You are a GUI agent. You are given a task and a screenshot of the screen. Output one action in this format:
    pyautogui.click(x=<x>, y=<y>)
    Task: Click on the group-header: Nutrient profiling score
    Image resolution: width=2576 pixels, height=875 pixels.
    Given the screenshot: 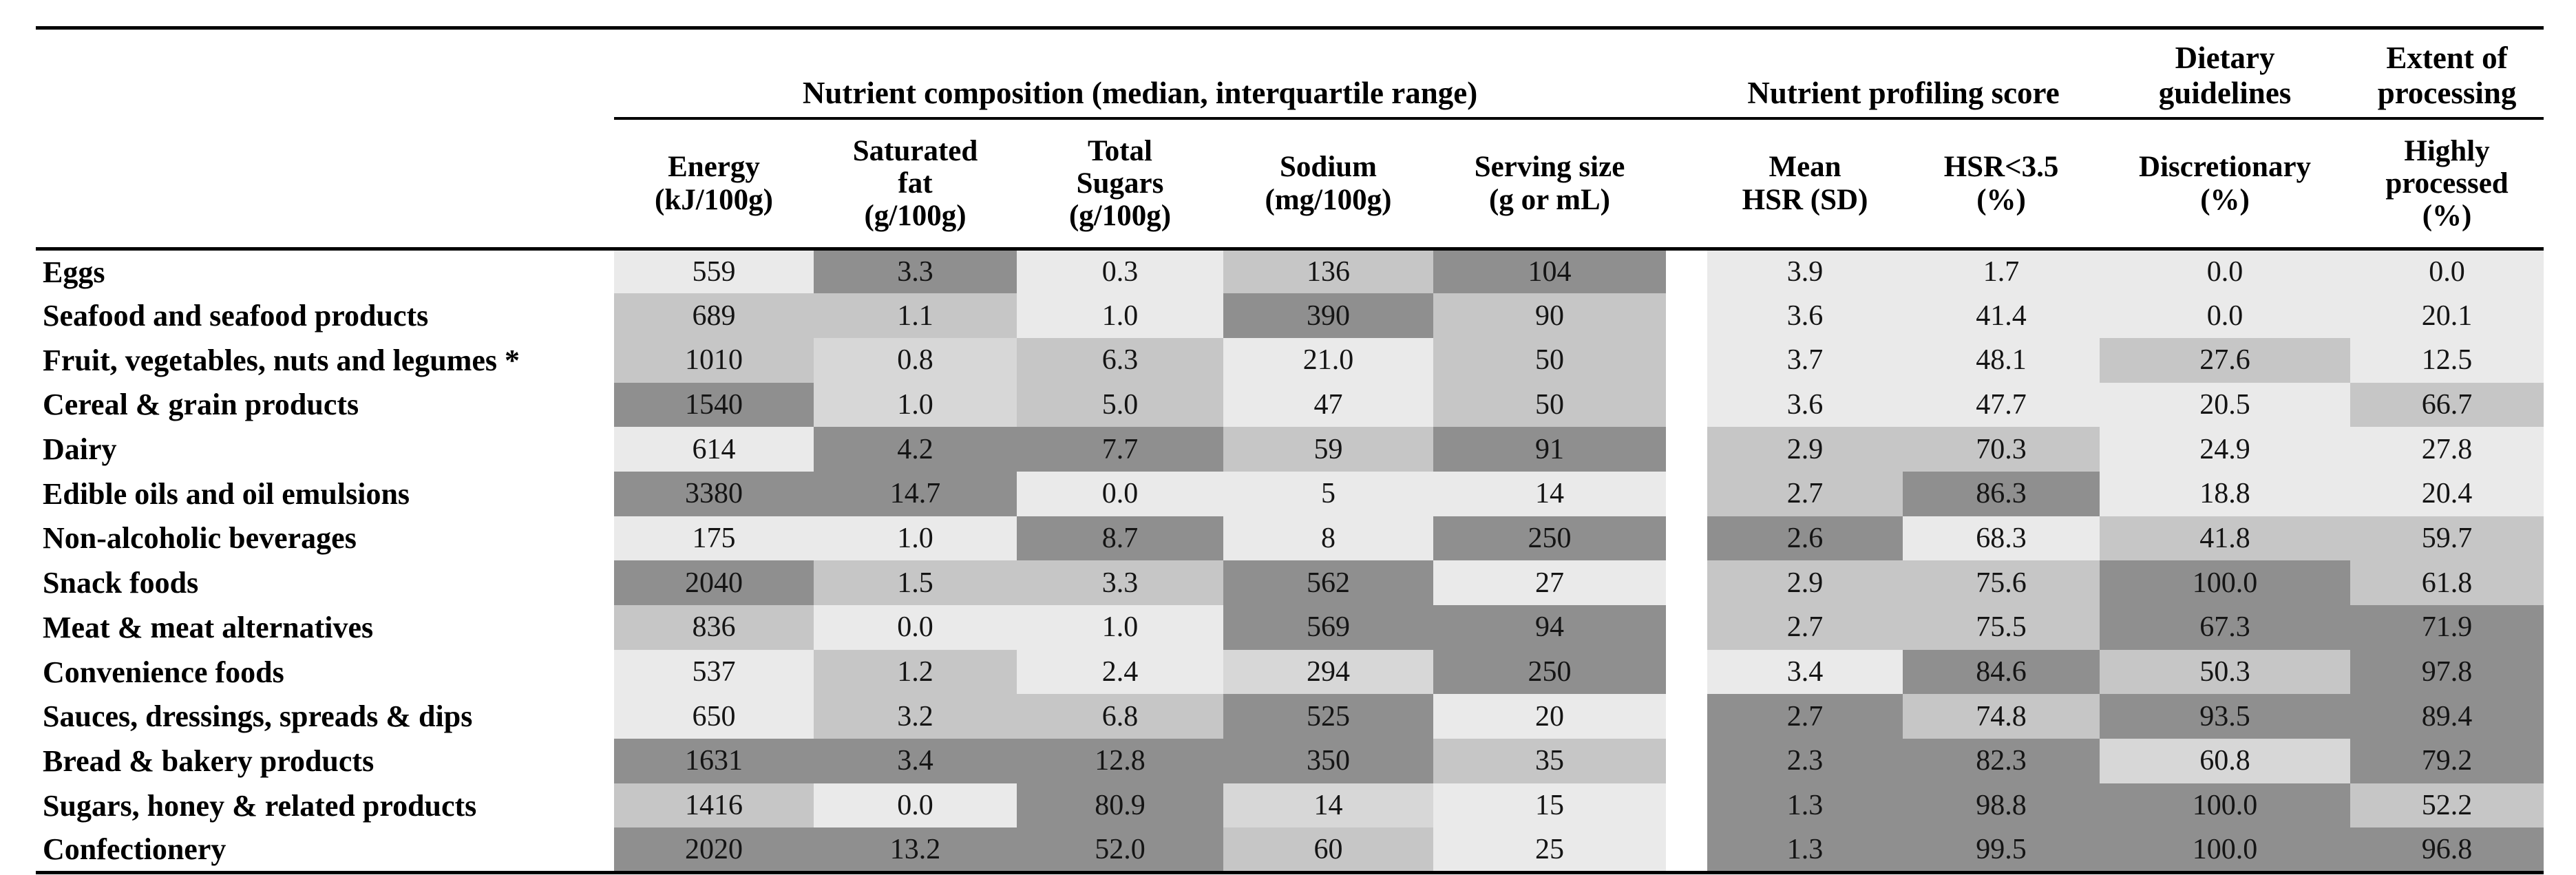 What is the action you would take?
    pyautogui.click(x=1904, y=73)
    